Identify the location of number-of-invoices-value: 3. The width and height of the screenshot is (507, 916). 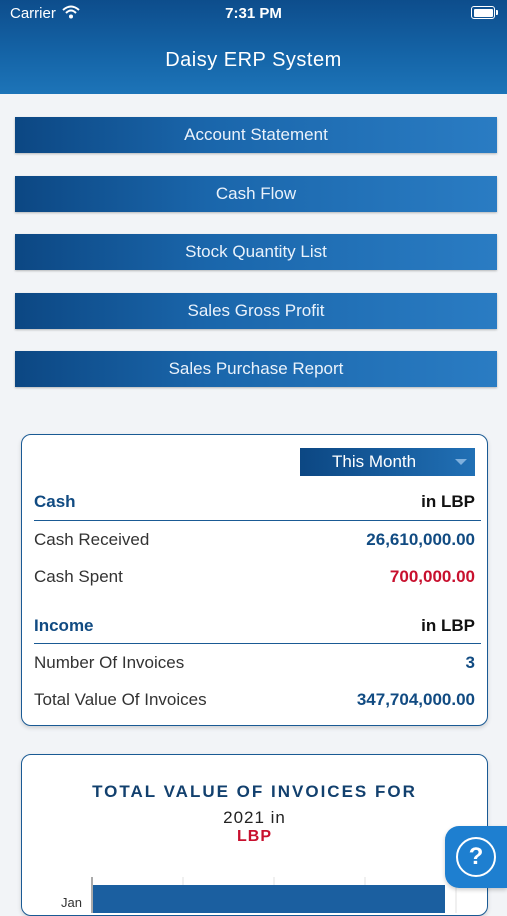
(470, 662).